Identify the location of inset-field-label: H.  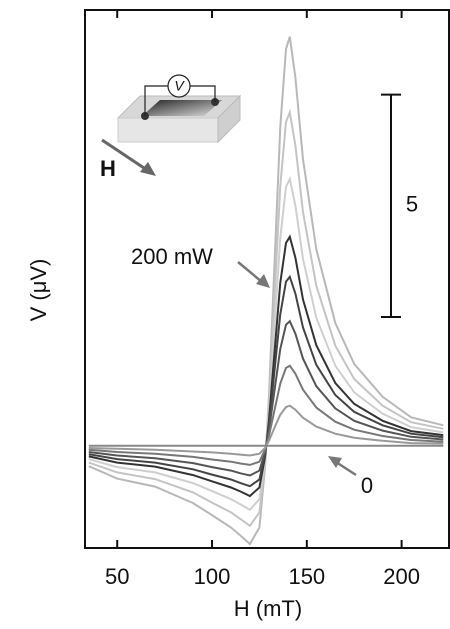
(108, 168).